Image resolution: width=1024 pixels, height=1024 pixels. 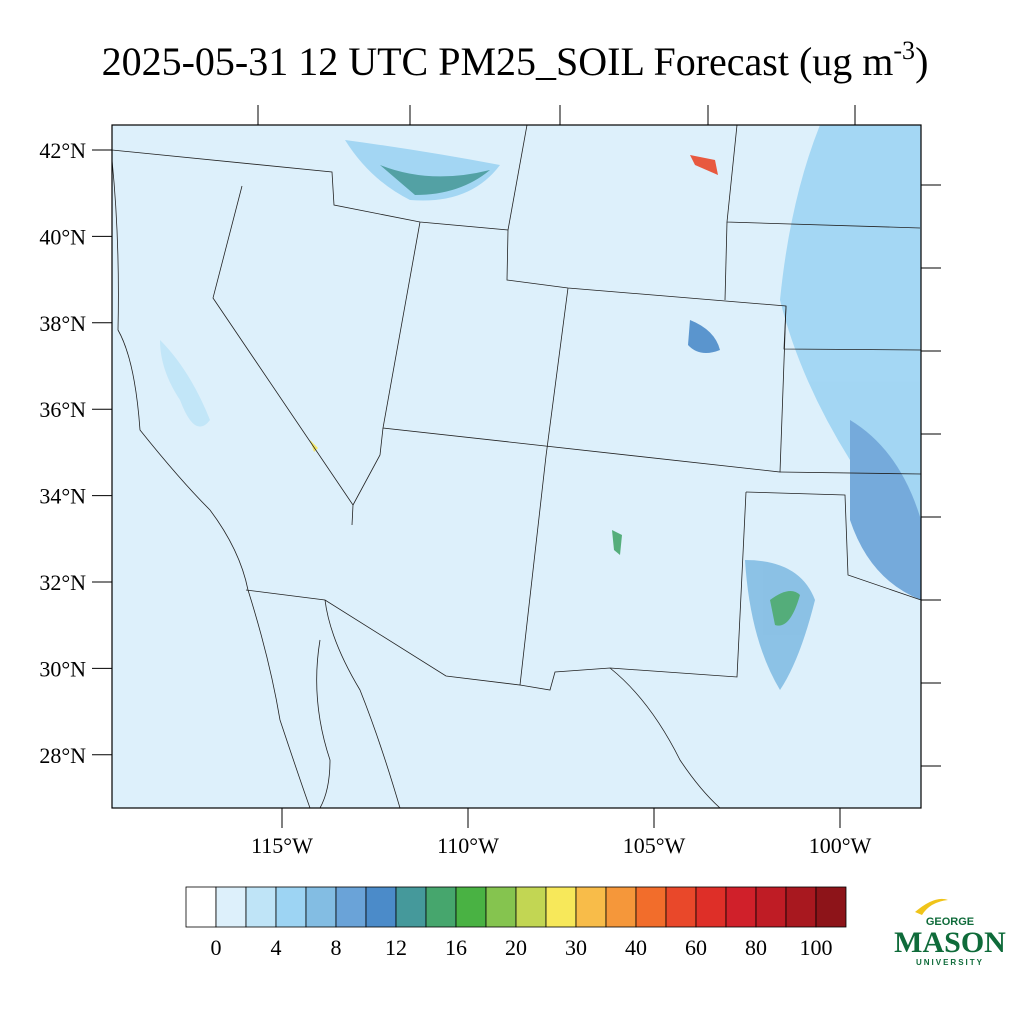 I want to click on colorbar: 0 4 8 12 16 20 30 40 60 80 100, so click(x=516, y=923).